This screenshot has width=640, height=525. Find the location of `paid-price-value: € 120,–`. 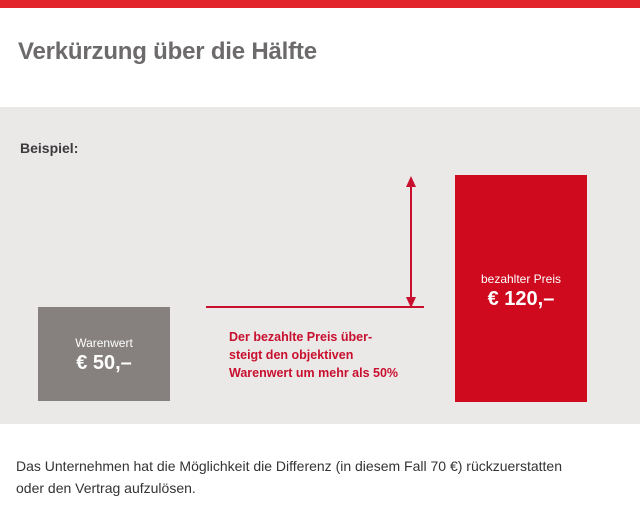

paid-price-value: € 120,– is located at coordinates (521, 299).